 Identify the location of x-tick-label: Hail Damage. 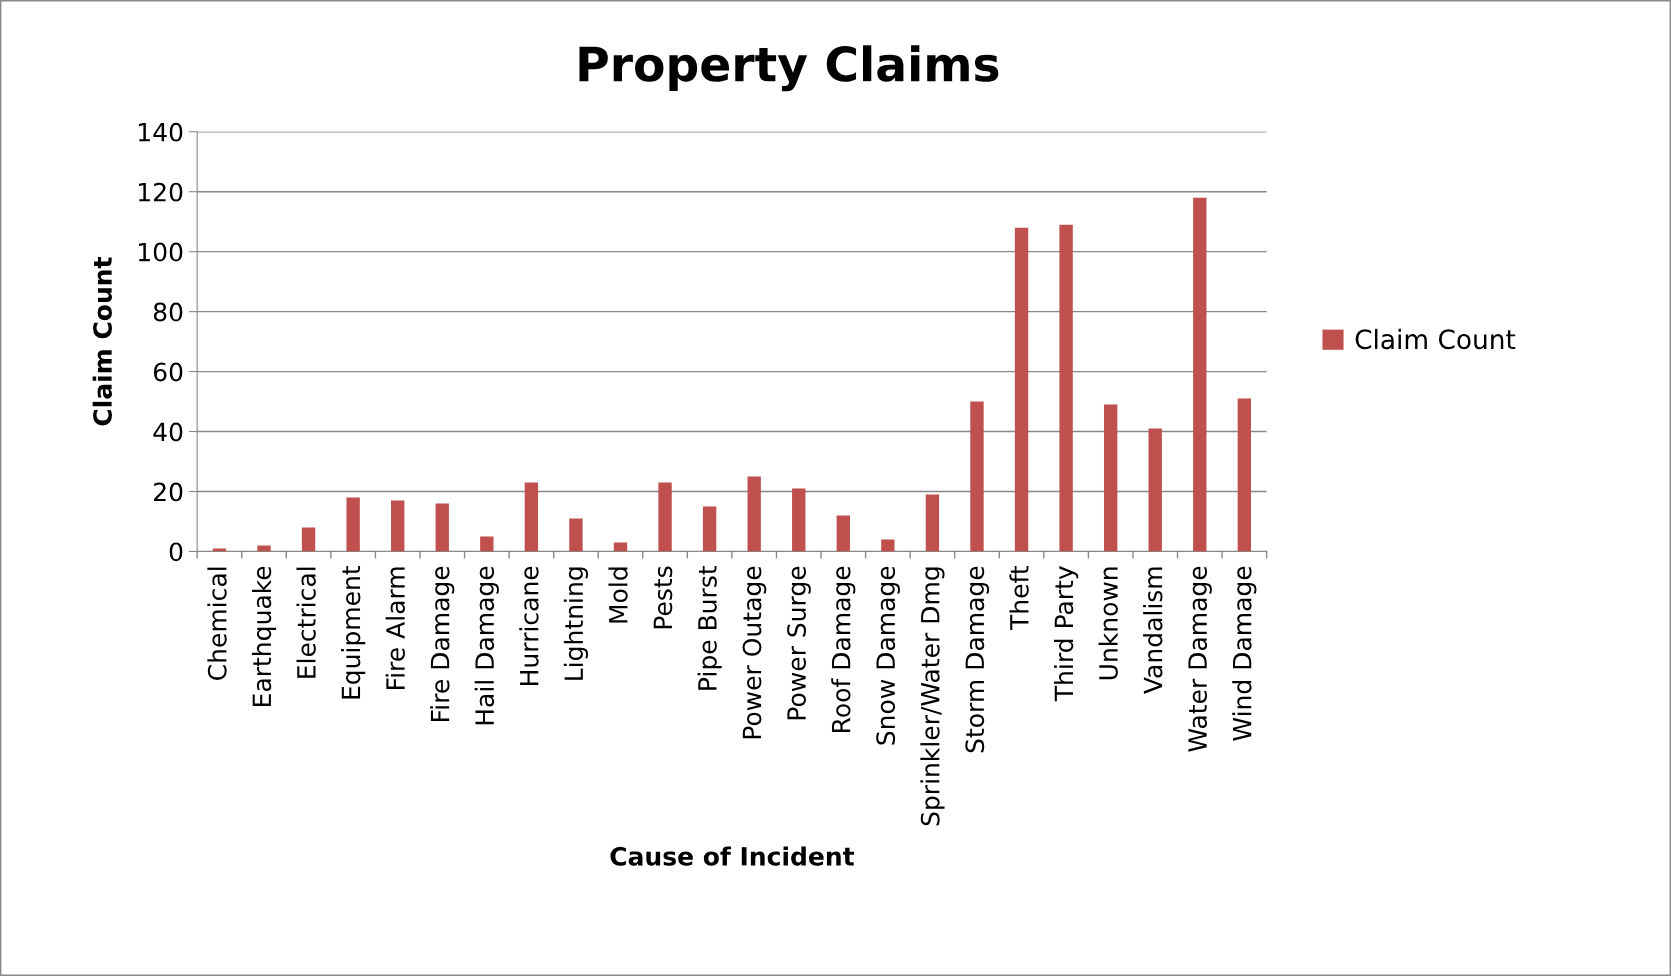
(486, 645).